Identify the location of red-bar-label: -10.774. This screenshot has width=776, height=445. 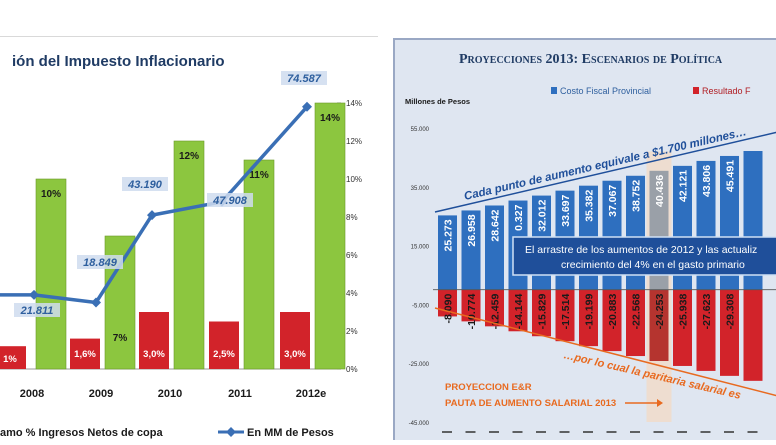
(472, 312).